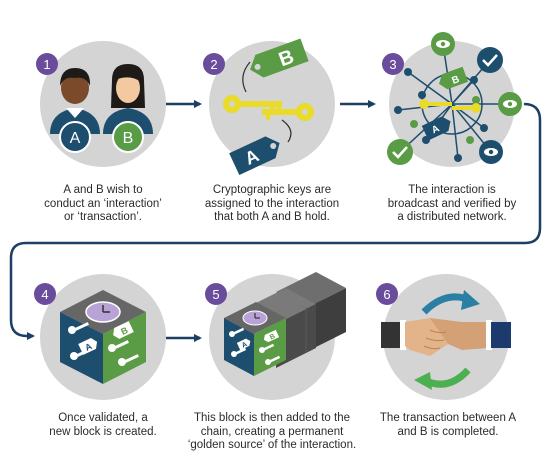 The image size is (551, 458). What do you see at coordinates (103, 418) in the screenshot?
I see `step-4-caption-line: Once validated, a` at bounding box center [103, 418].